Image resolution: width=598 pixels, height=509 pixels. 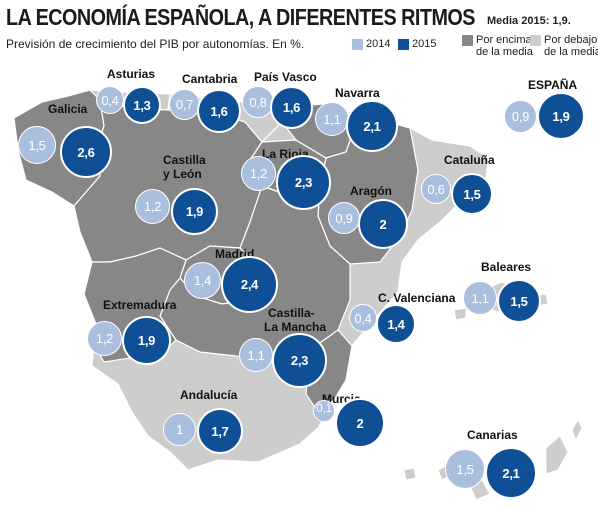 I want to click on bubble-2014-espana: 0,9, so click(x=520, y=116).